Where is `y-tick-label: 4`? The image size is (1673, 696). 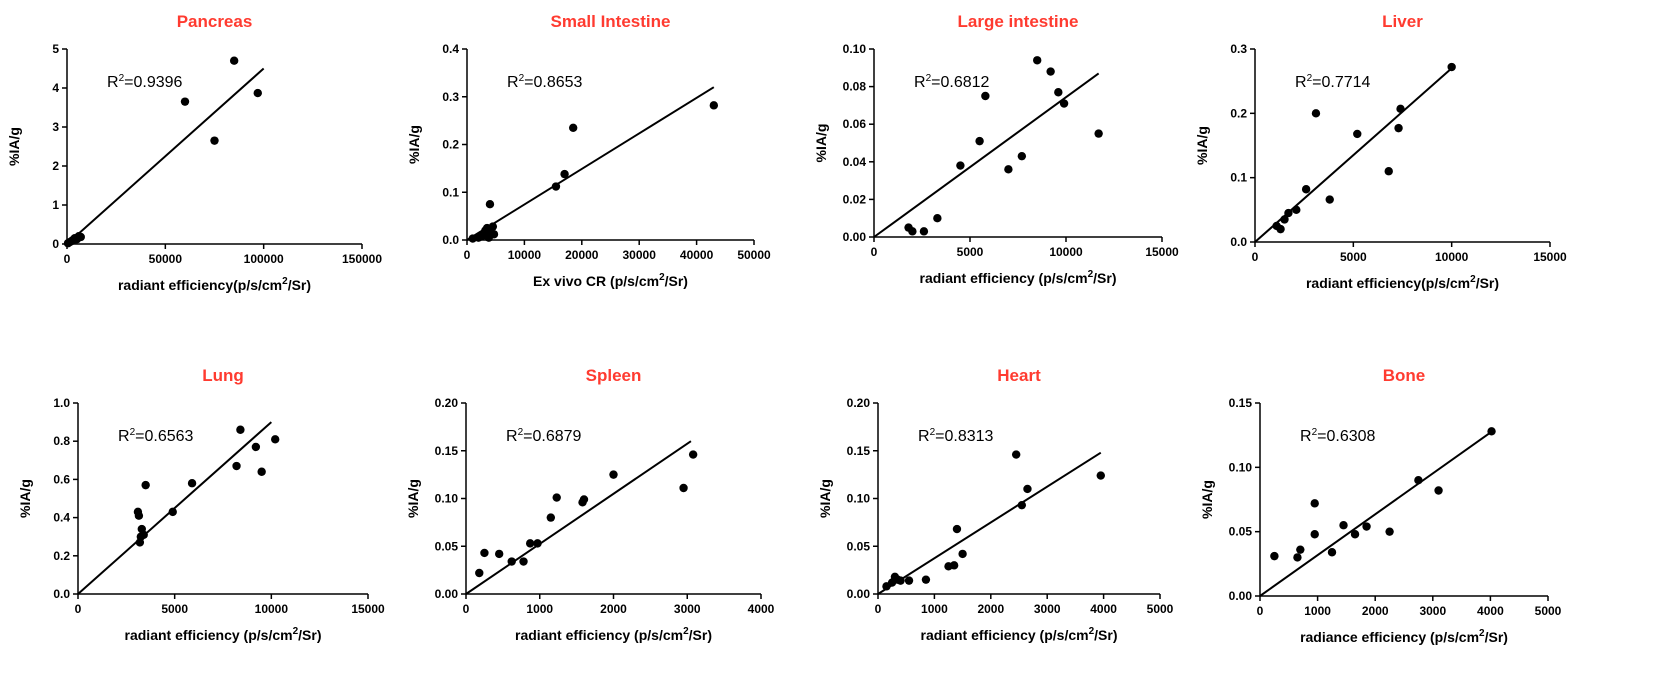
y-tick-label: 4 is located at coordinates (55, 88).